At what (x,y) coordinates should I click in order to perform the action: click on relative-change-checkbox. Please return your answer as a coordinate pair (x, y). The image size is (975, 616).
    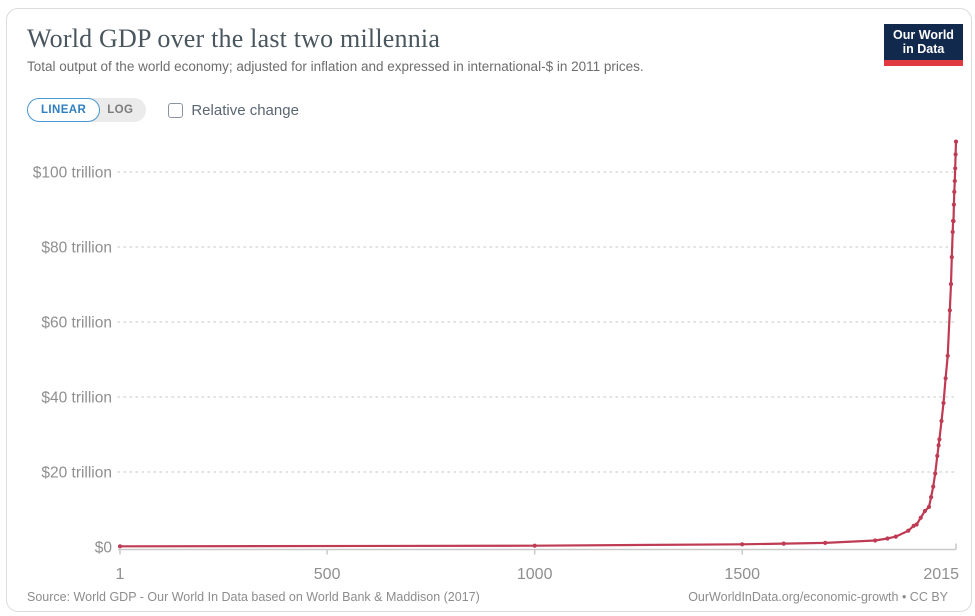
    Looking at the image, I should click on (176, 110).